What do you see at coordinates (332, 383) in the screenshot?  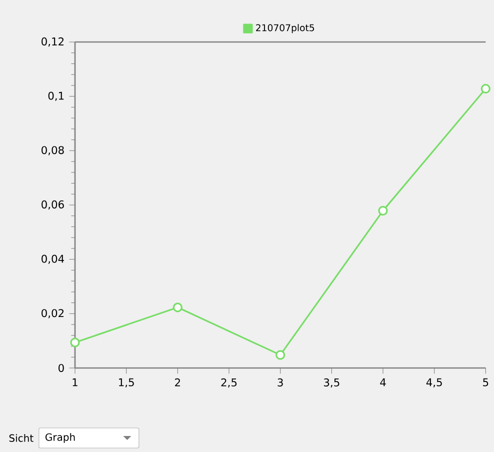 I see `x-tick-label: 3,5` at bounding box center [332, 383].